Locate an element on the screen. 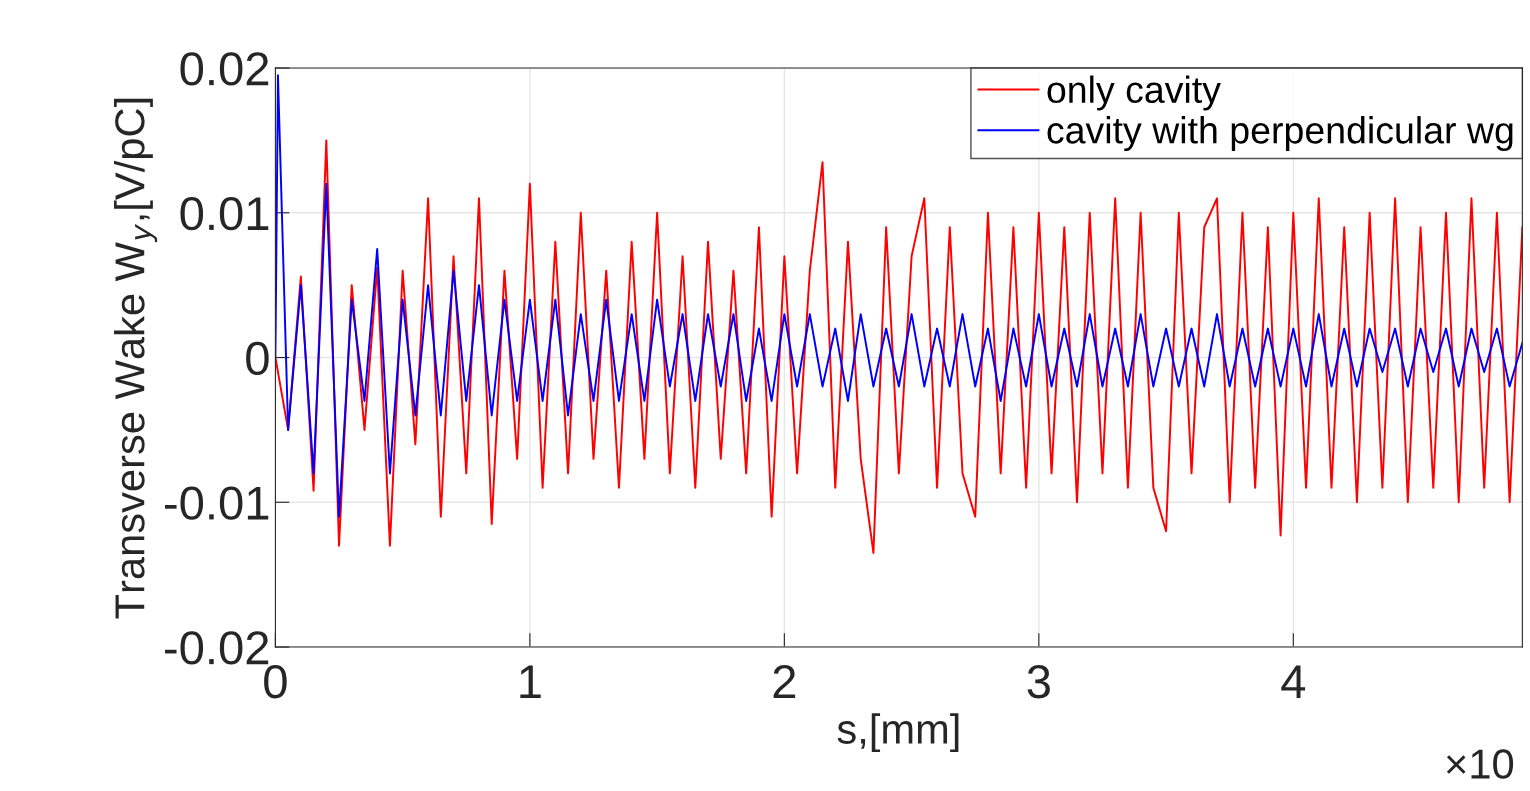 Image resolution: width=1530 pixels, height=791 pixels. y-tick-label: -0.01 is located at coordinates (217, 503).